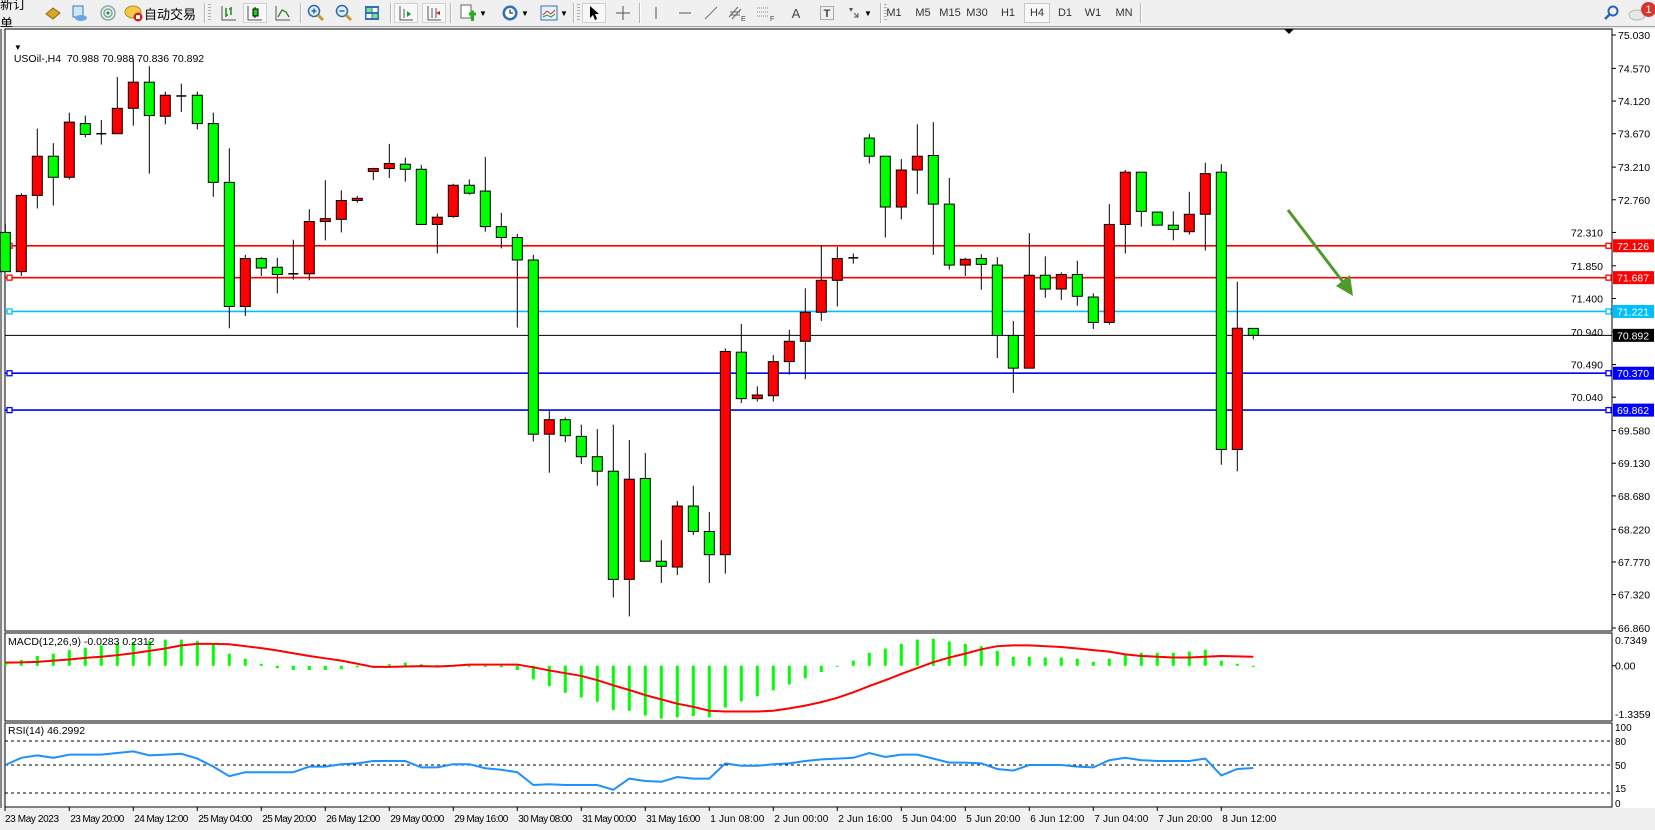 The width and height of the screenshot is (1655, 830). Describe the element at coordinates (808, 677) in the screenshot. I see `macd-panel` at that location.